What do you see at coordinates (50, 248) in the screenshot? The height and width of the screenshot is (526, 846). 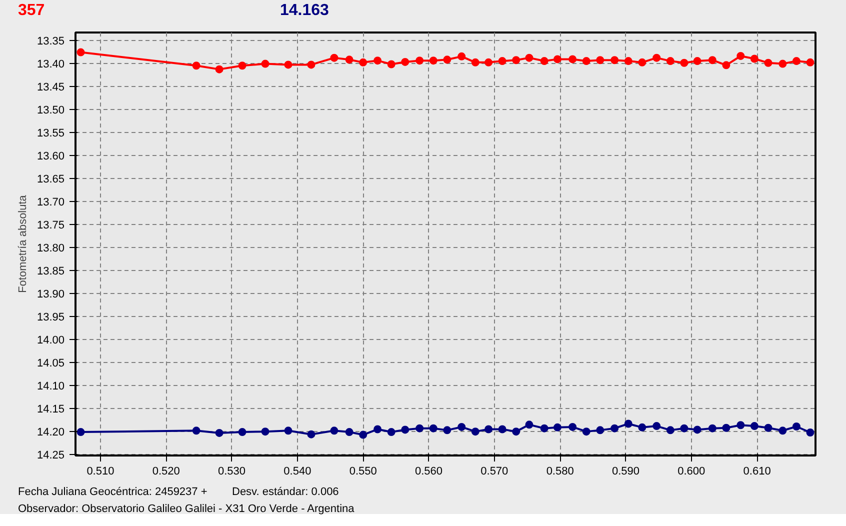 I see `y-tick-label: 13.80` at bounding box center [50, 248].